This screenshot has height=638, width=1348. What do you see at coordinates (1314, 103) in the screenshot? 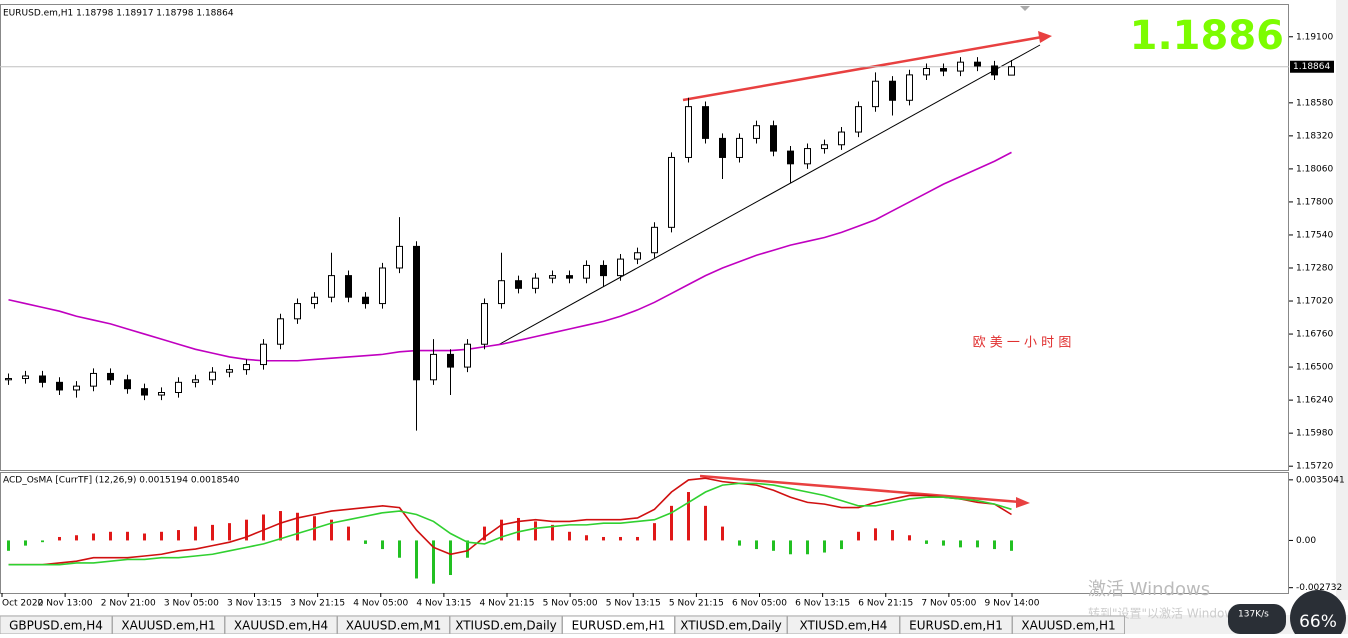
I see `y-tick-label: 1.18580` at bounding box center [1314, 103].